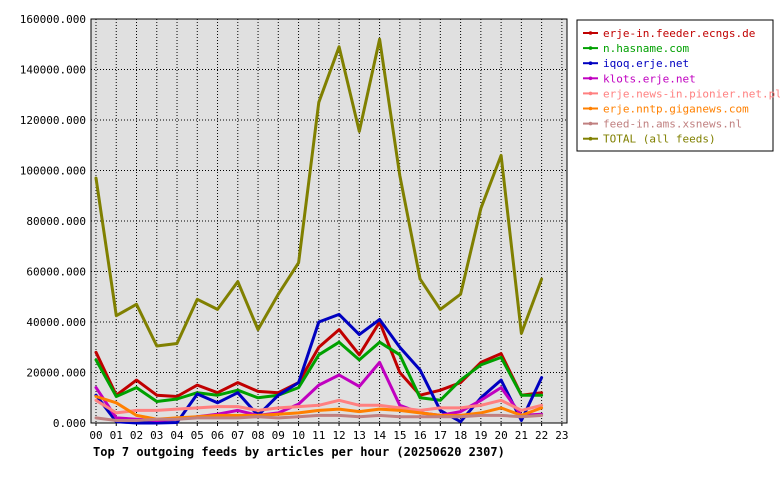 The image size is (780, 484). I want to click on y-tick-label: 80000.000, so click(56, 221).